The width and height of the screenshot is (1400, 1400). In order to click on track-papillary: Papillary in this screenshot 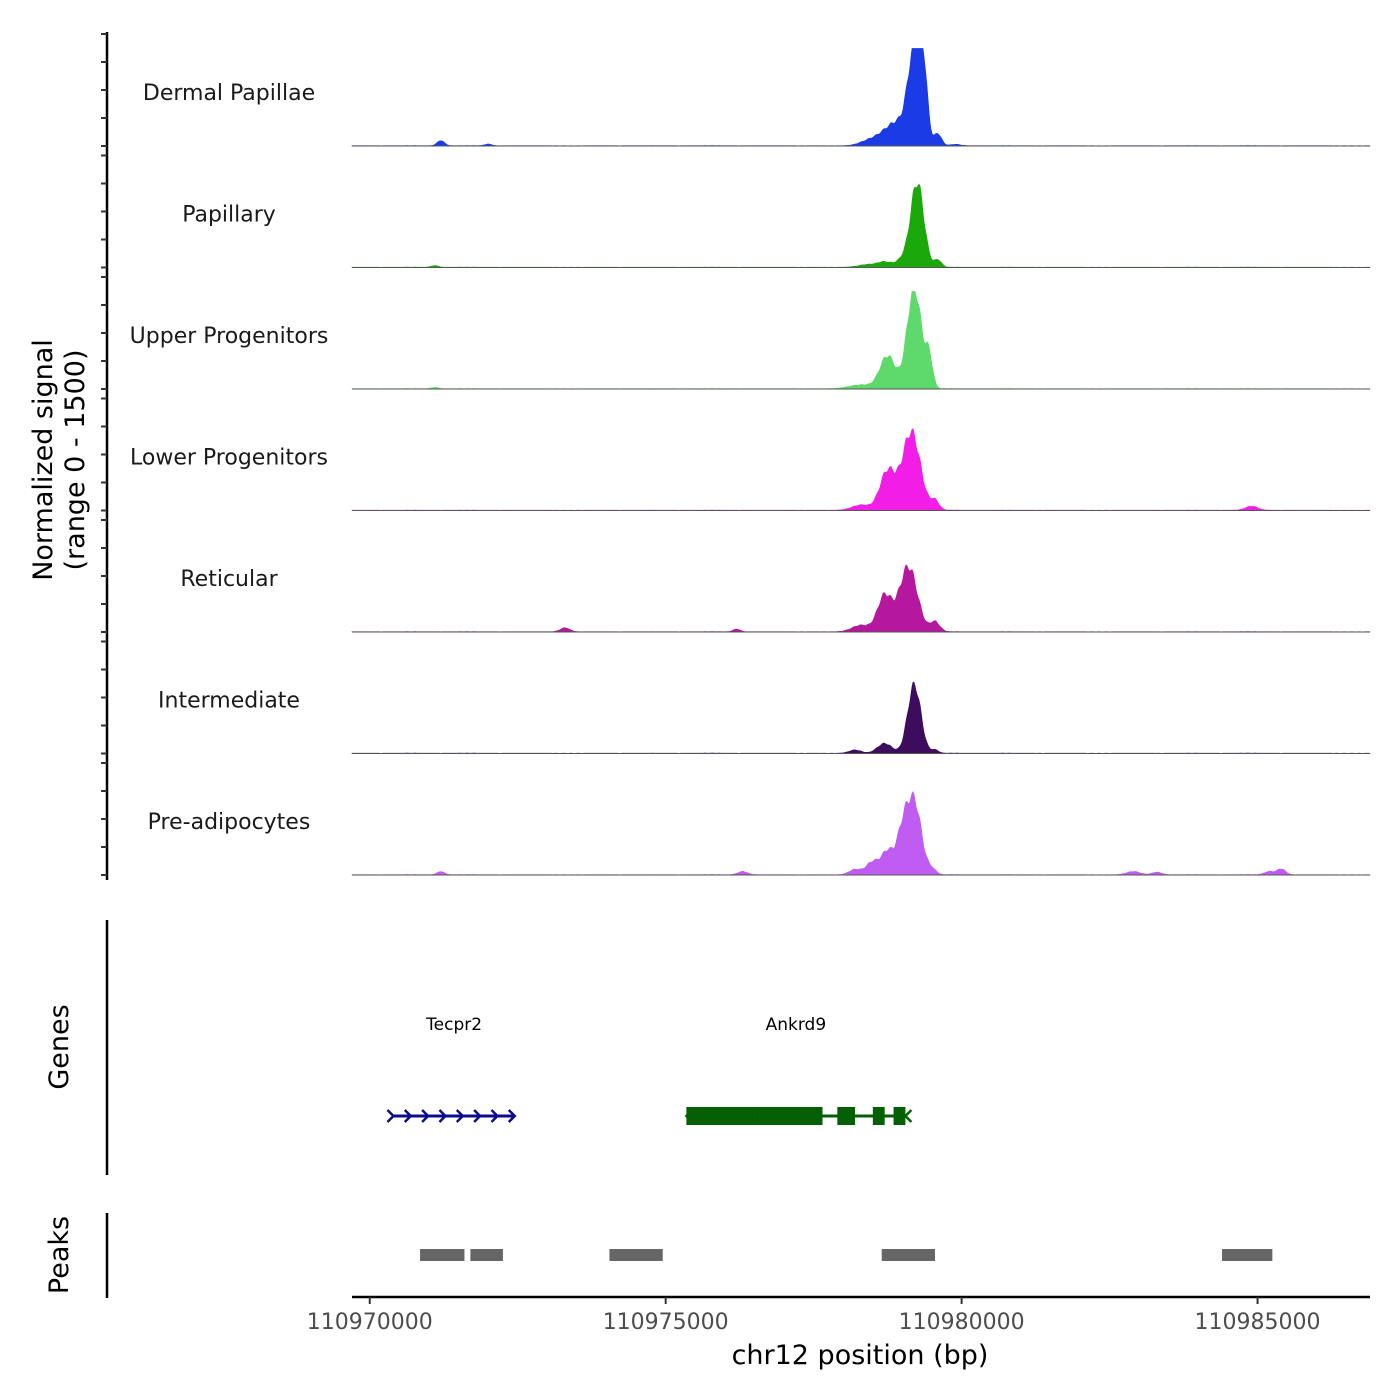, I will do `click(776, 225)`.